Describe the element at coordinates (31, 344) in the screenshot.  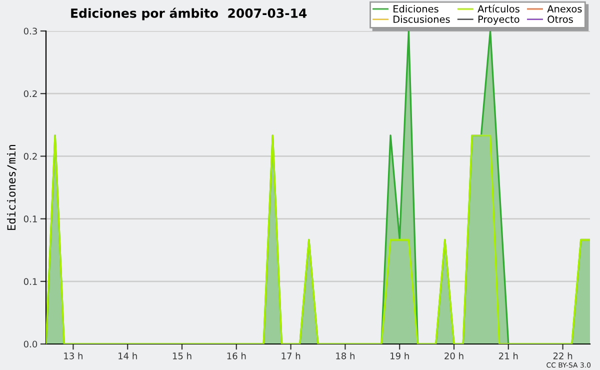
I see `y-tick-label: 0.0` at that location.